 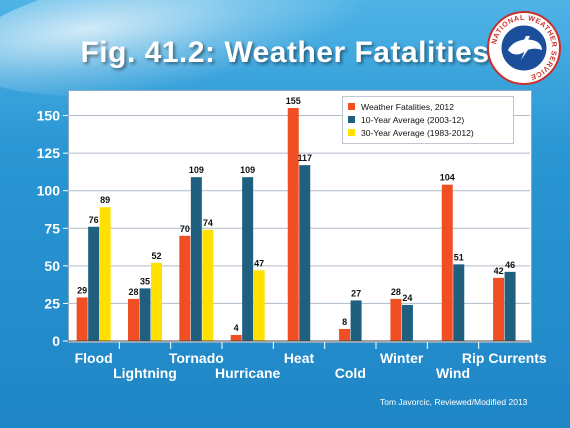 I want to click on data-label: 76, so click(x=94, y=220).